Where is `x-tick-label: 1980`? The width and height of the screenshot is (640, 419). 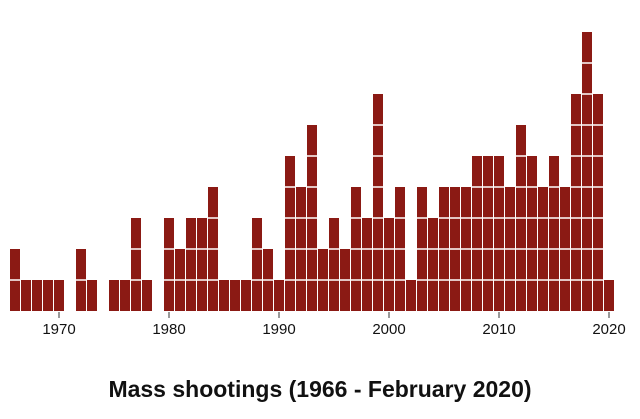 x-tick-label: 1980 is located at coordinates (168, 329).